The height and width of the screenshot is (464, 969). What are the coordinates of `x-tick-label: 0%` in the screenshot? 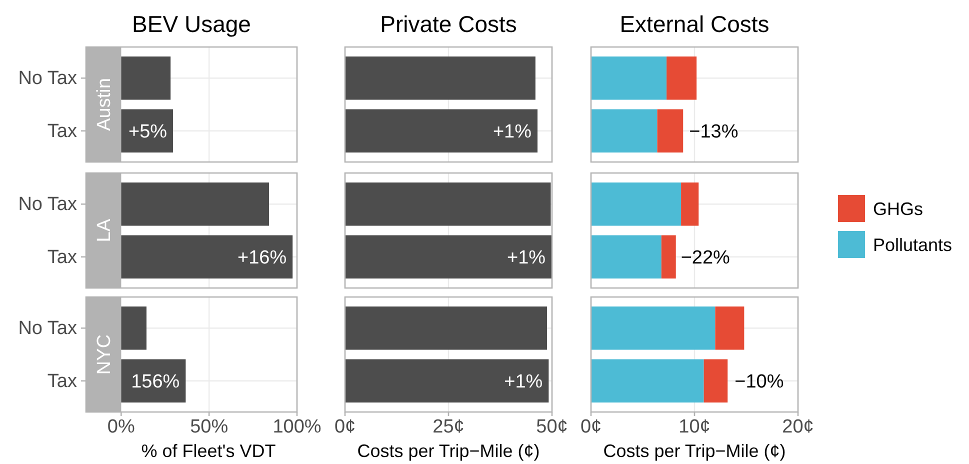 It's located at (121, 427).